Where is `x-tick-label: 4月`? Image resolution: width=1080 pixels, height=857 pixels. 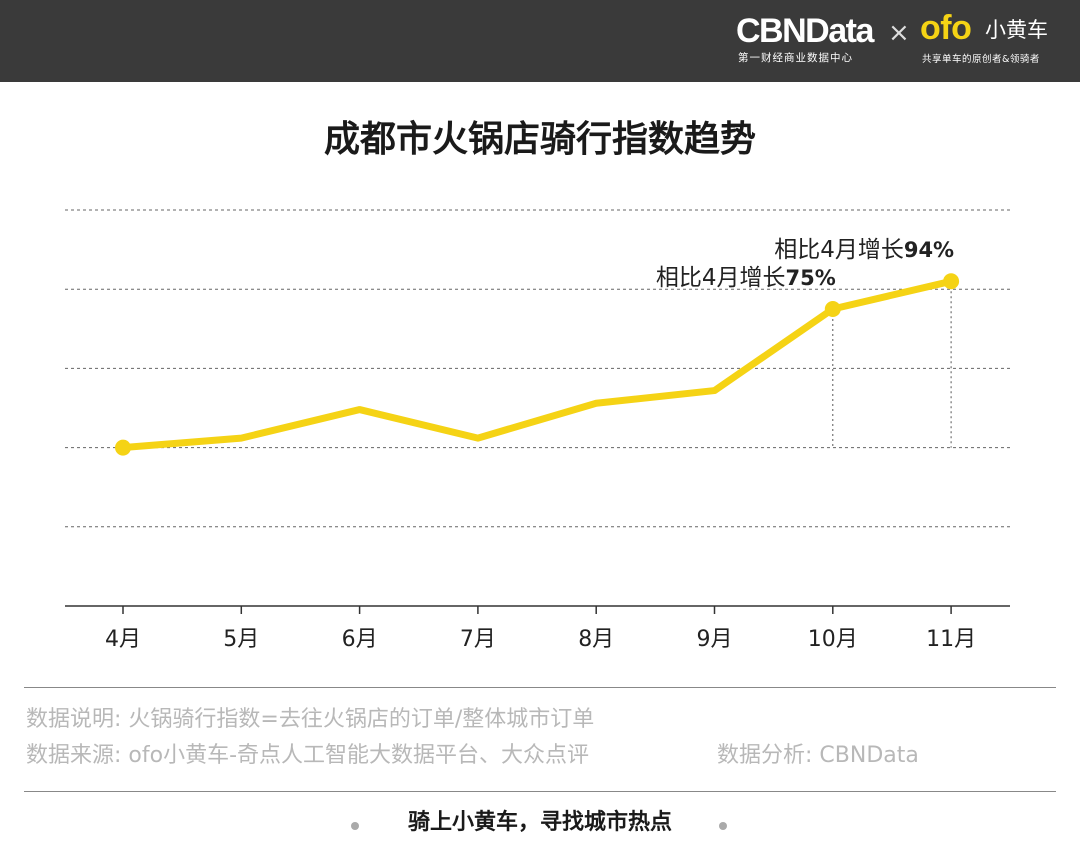
x-tick-label: 4月 is located at coordinates (123, 639).